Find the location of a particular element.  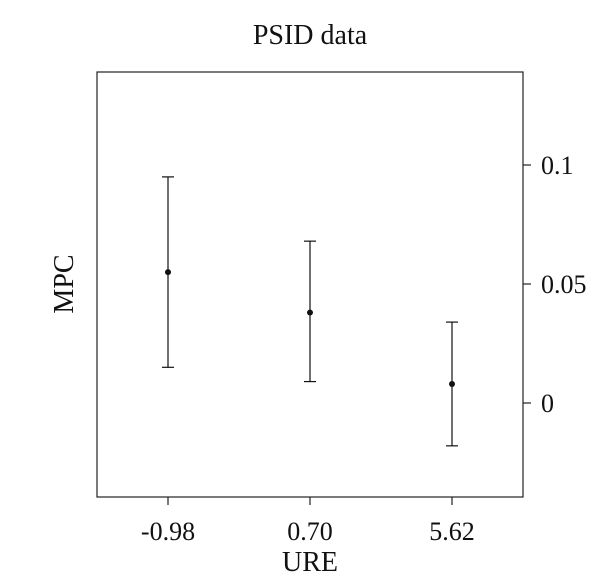

x-tick-label-2: 0.70 is located at coordinates (310, 531).